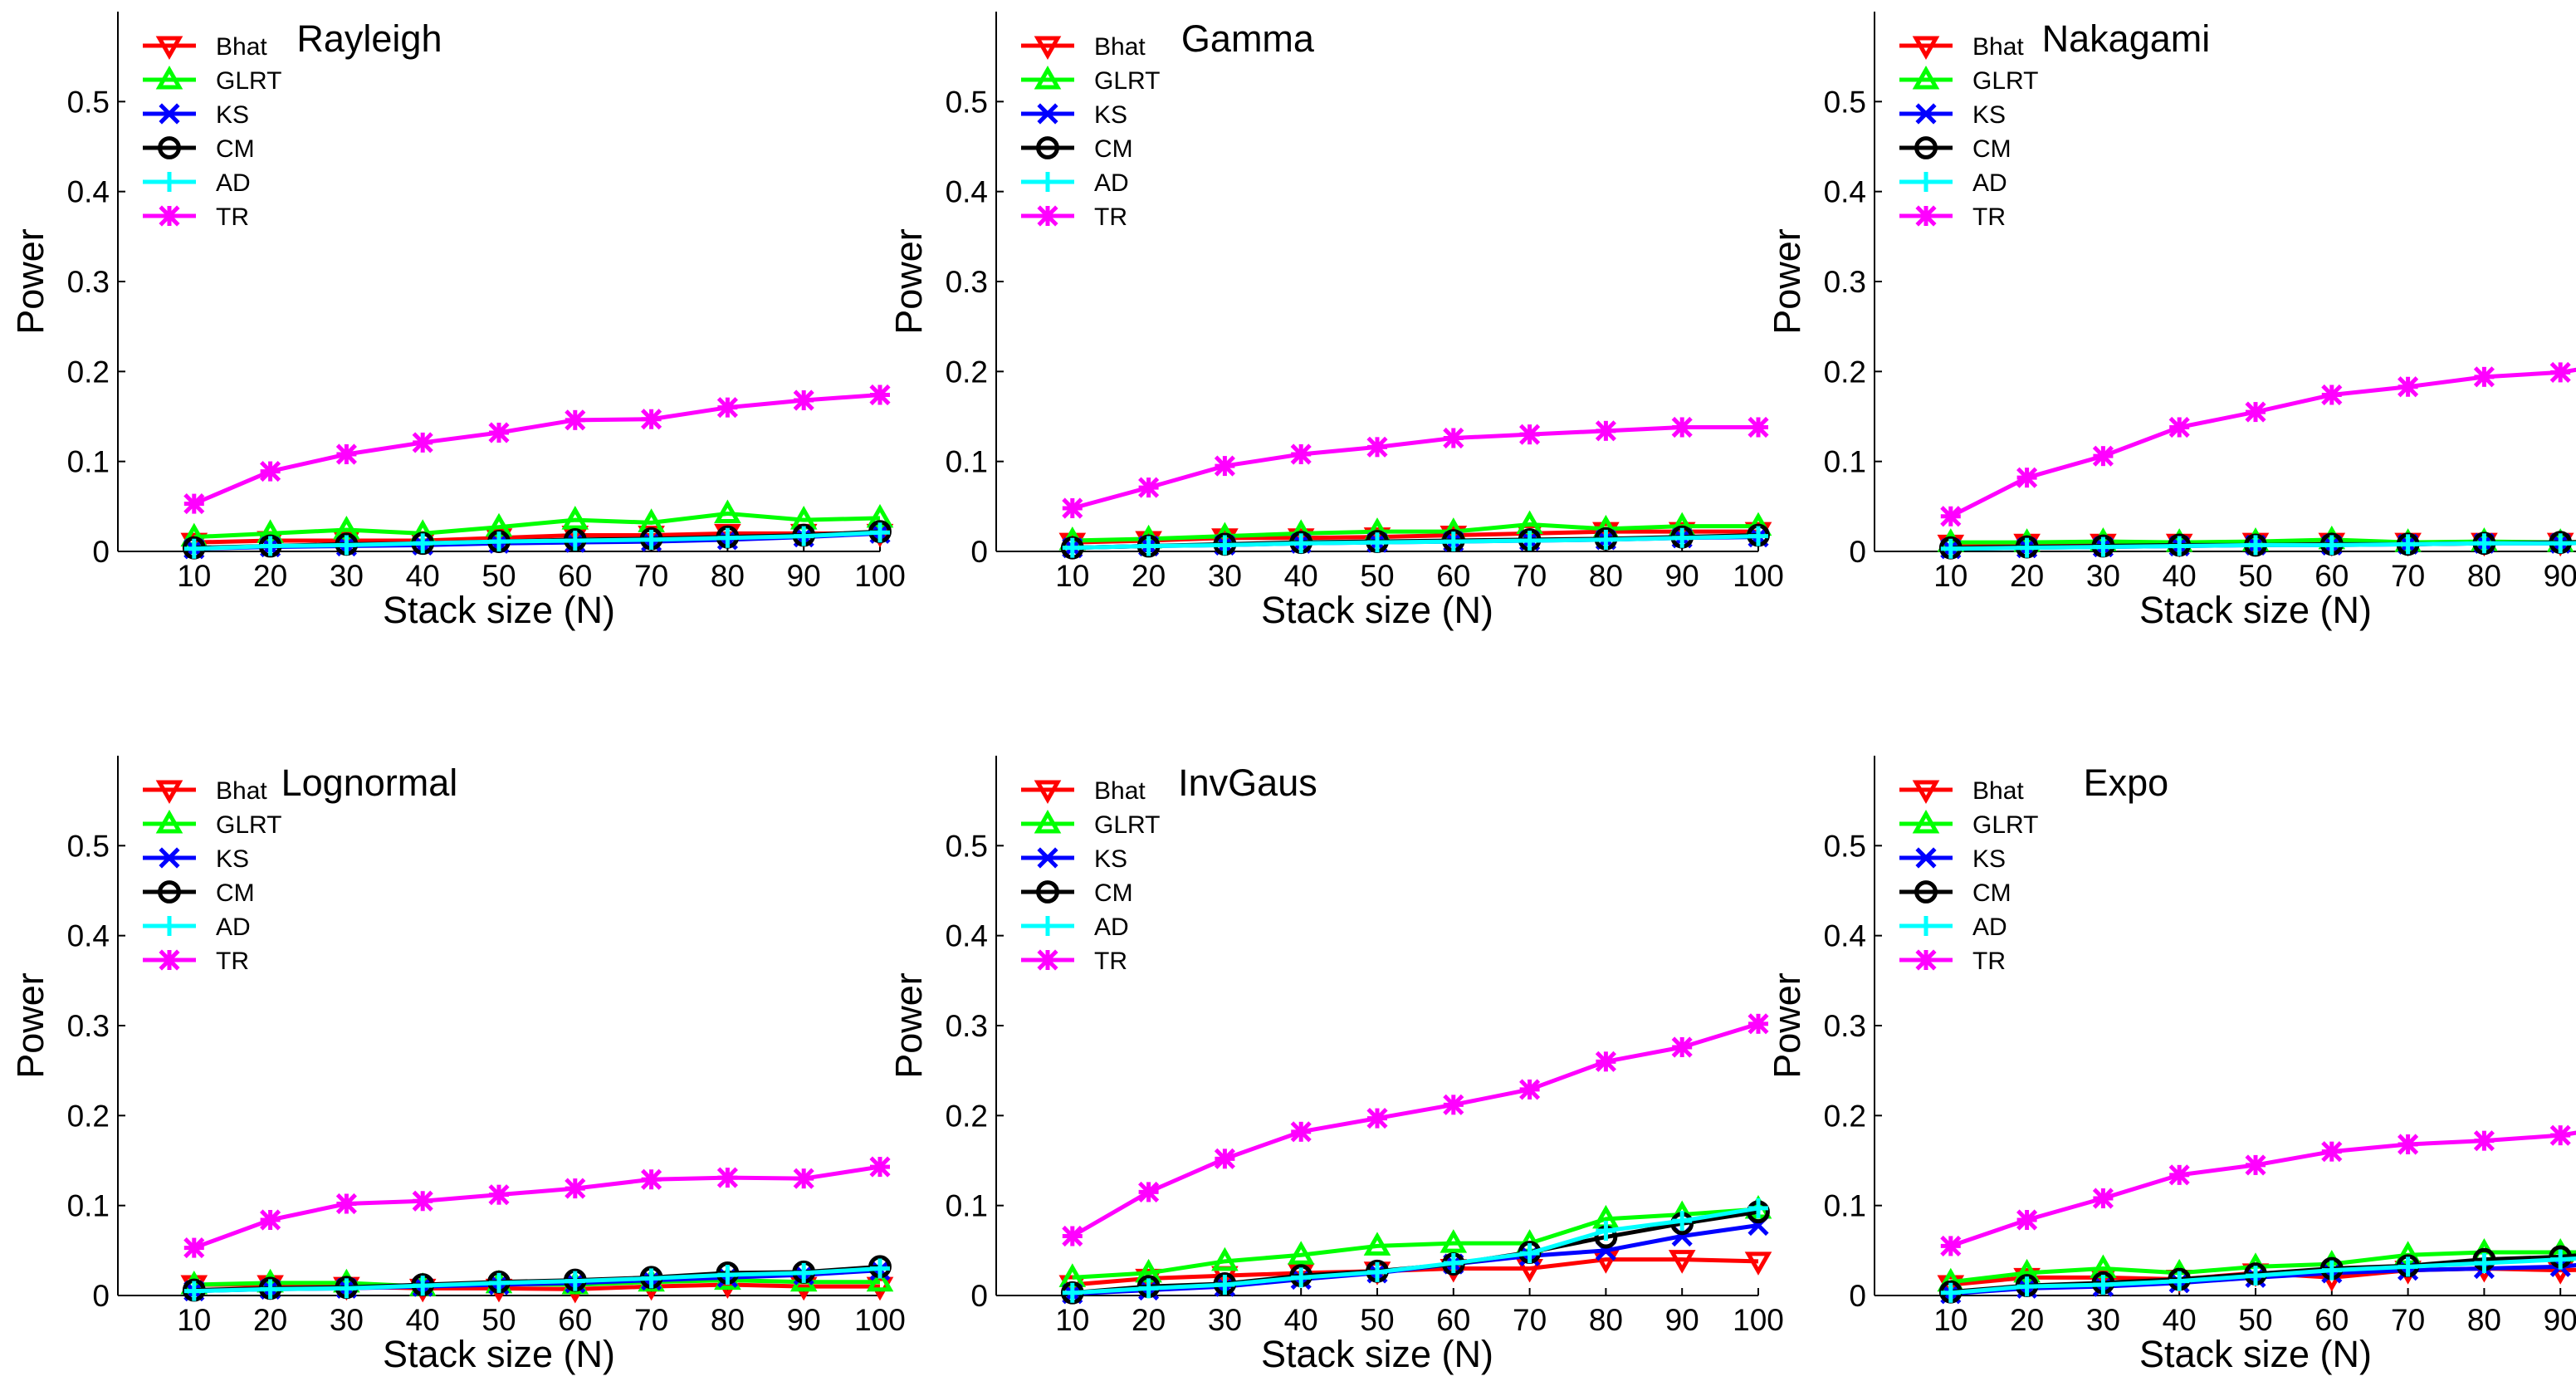  I want to click on x-tick-label: 100, so click(1758, 576).